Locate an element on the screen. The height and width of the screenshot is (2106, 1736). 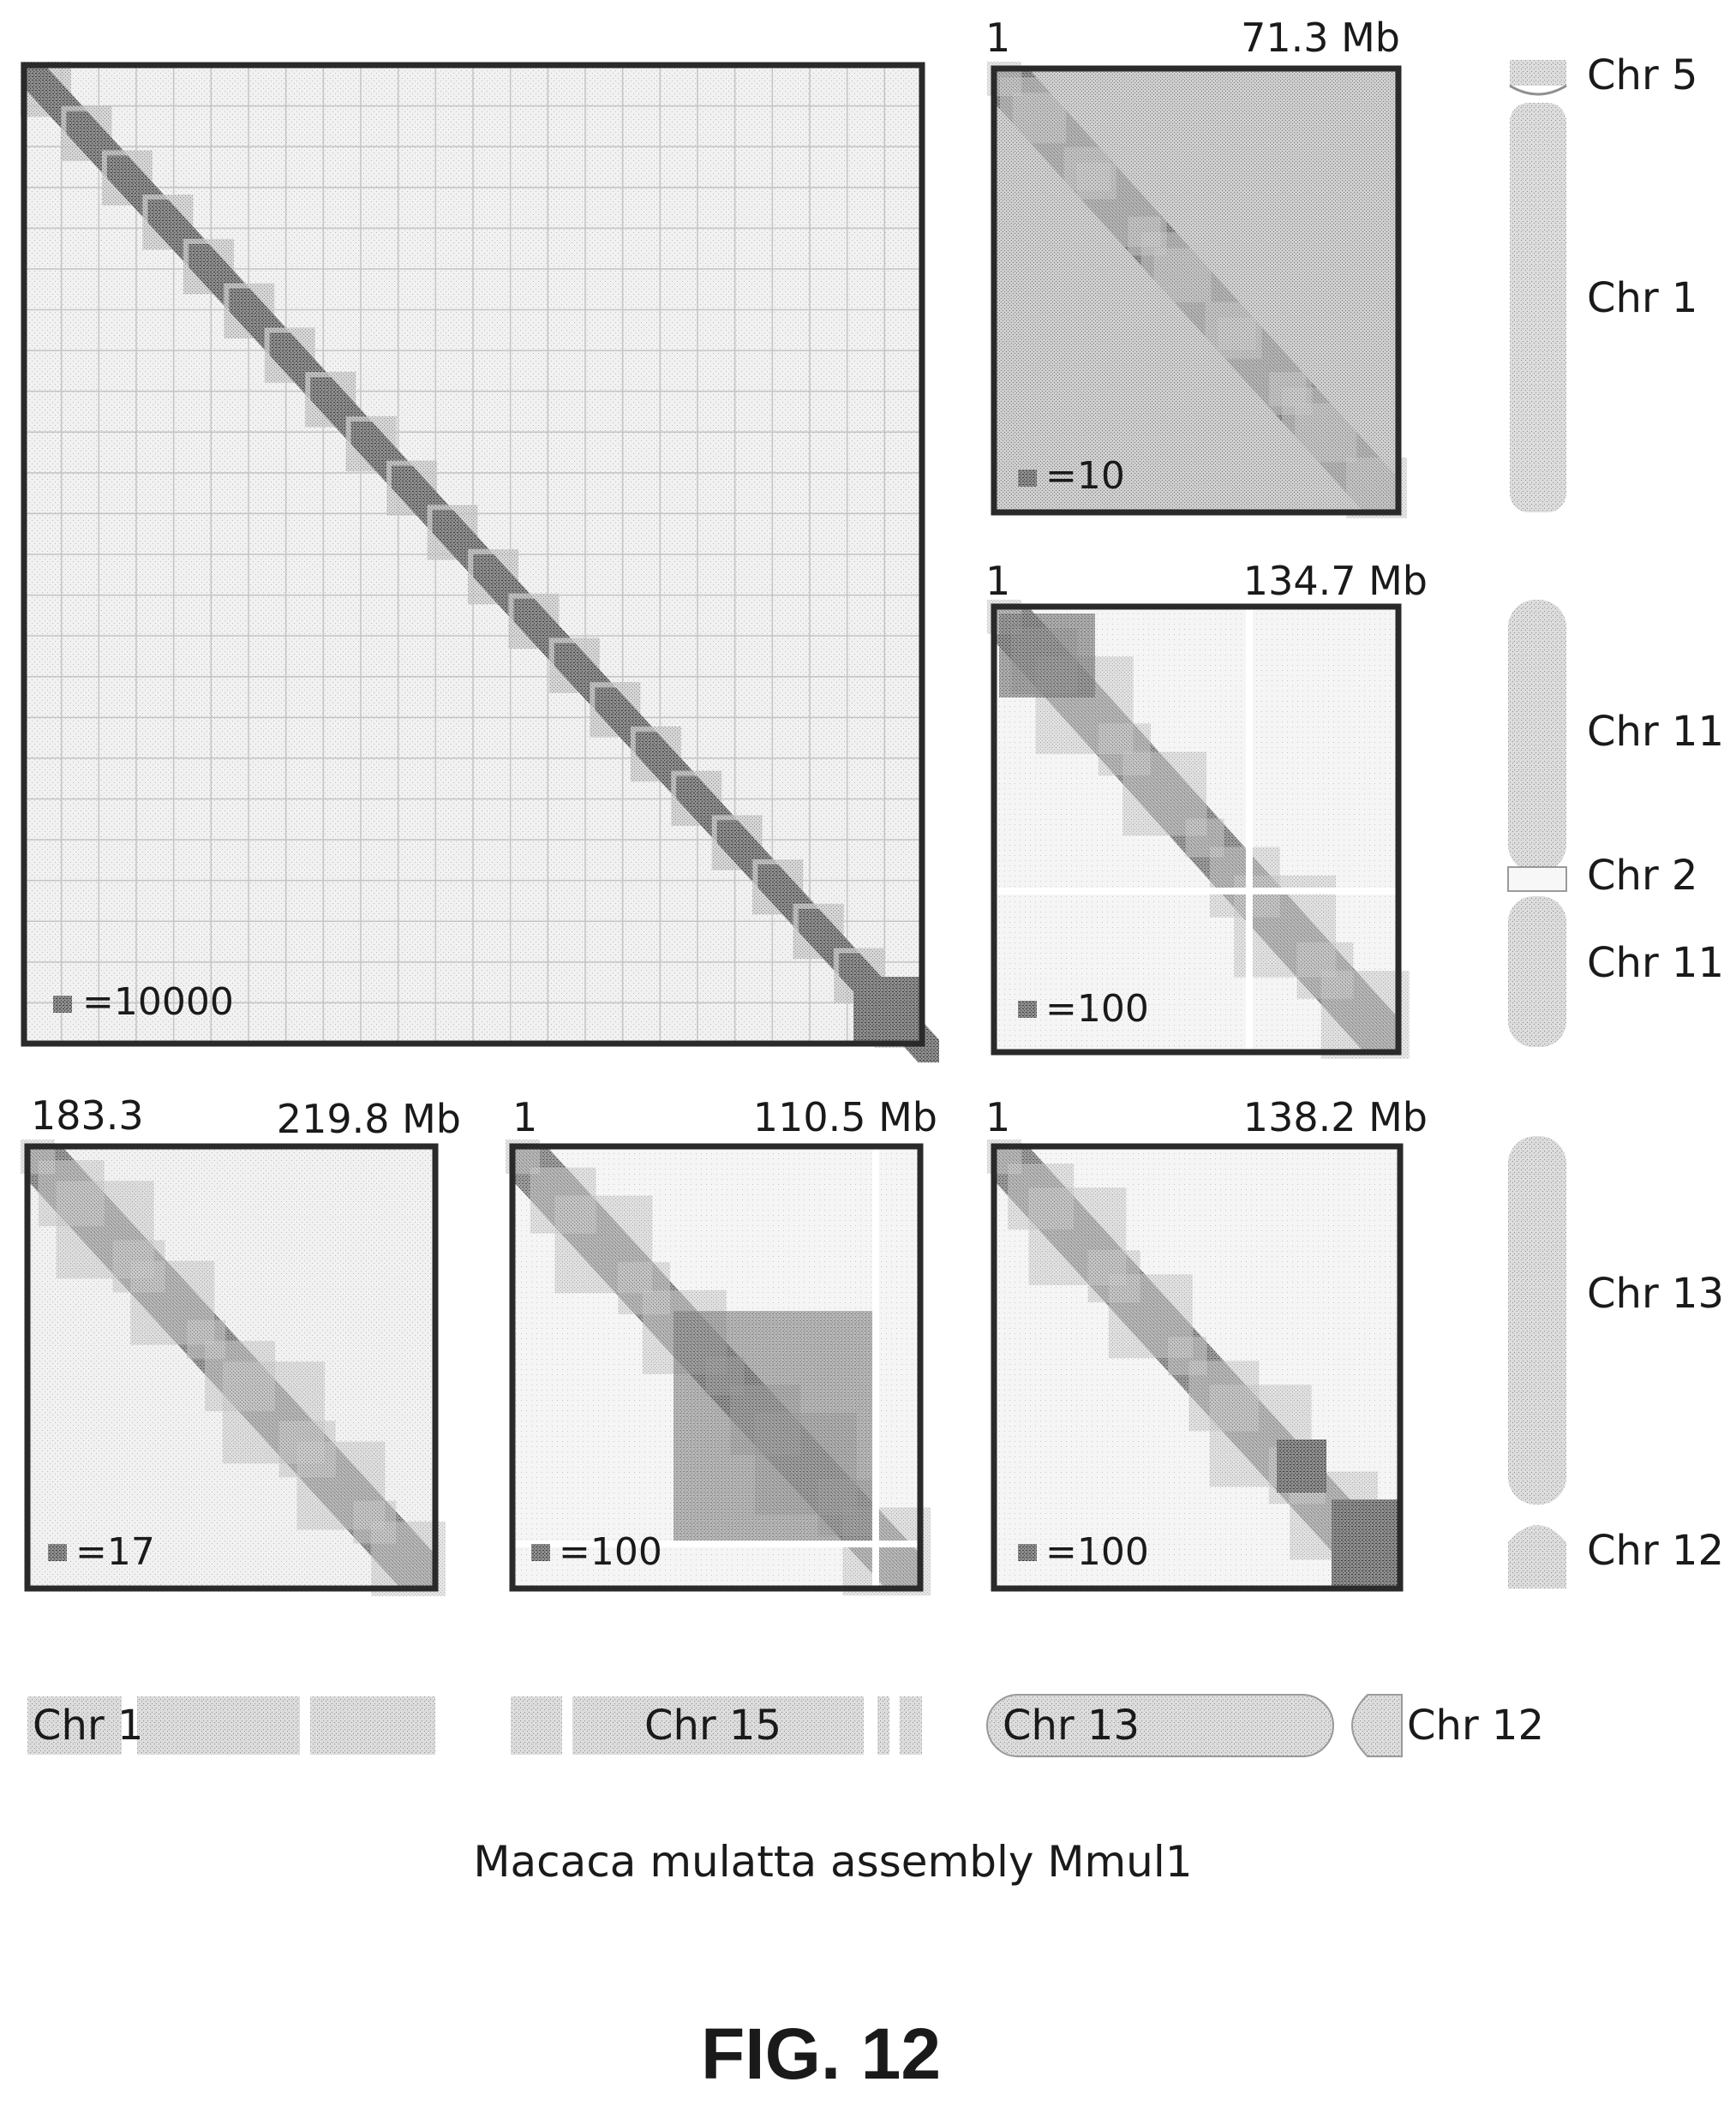
panel-chr13-chr12: 1 138.2 Mb =100 is located at coordinates (1206, 1343).